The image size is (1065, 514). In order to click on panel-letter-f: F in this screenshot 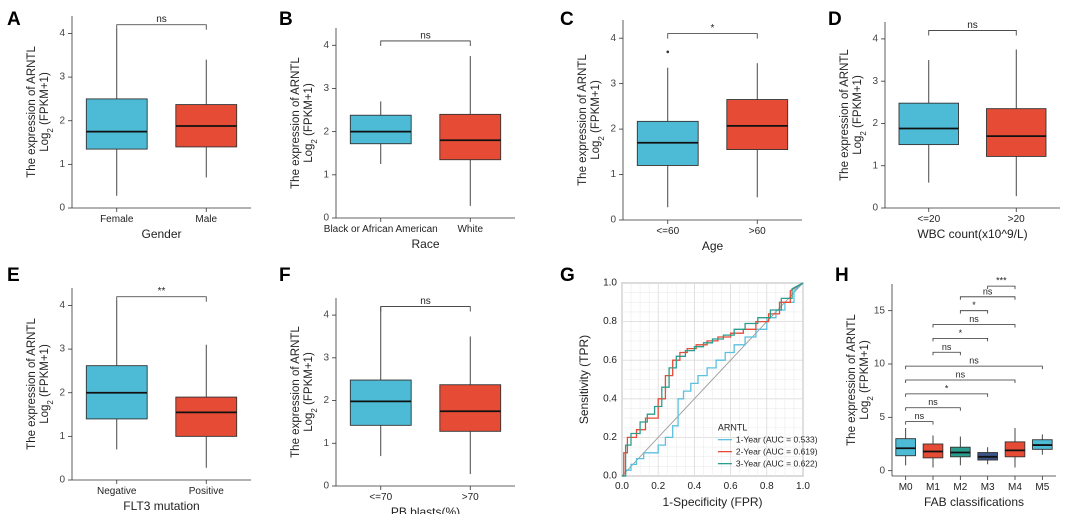, I will do `click(285, 275)`.